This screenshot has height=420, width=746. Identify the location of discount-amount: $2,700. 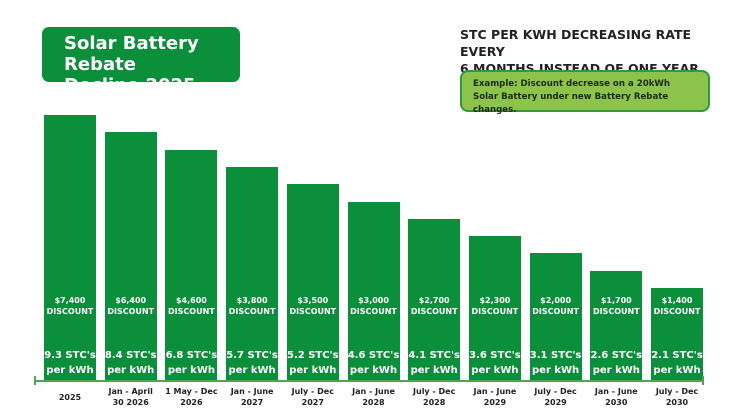
(434, 300).